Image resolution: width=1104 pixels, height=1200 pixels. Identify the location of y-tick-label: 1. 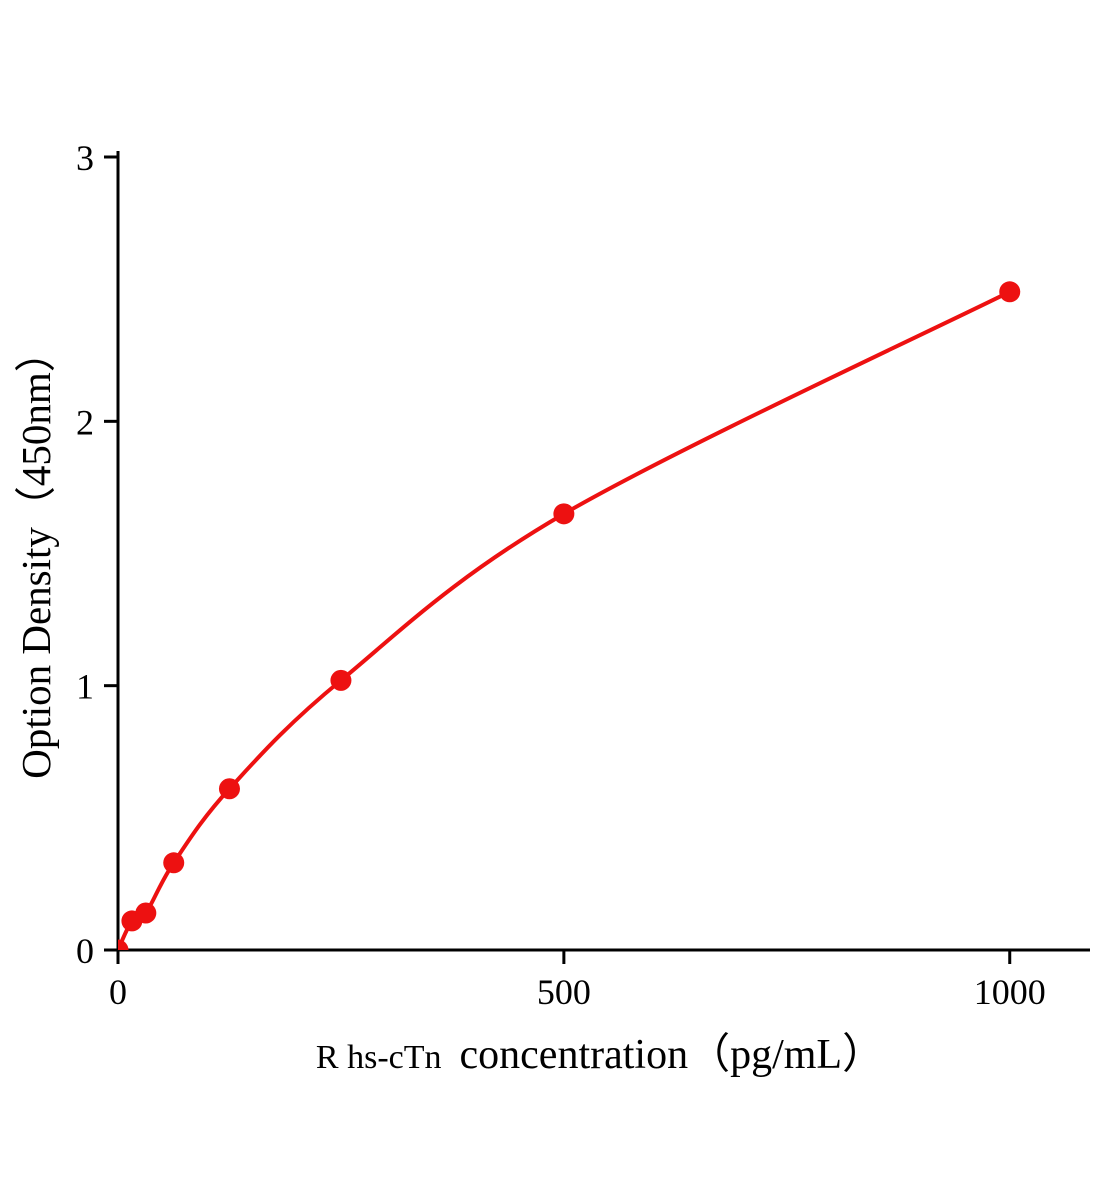
(85, 687).